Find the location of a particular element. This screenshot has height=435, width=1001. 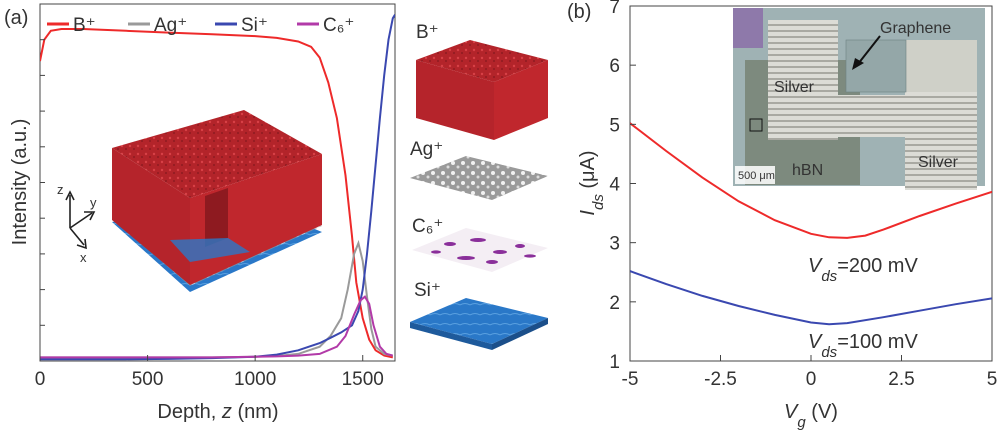

x-tick-label-b: -2.5 is located at coordinates (720, 379).